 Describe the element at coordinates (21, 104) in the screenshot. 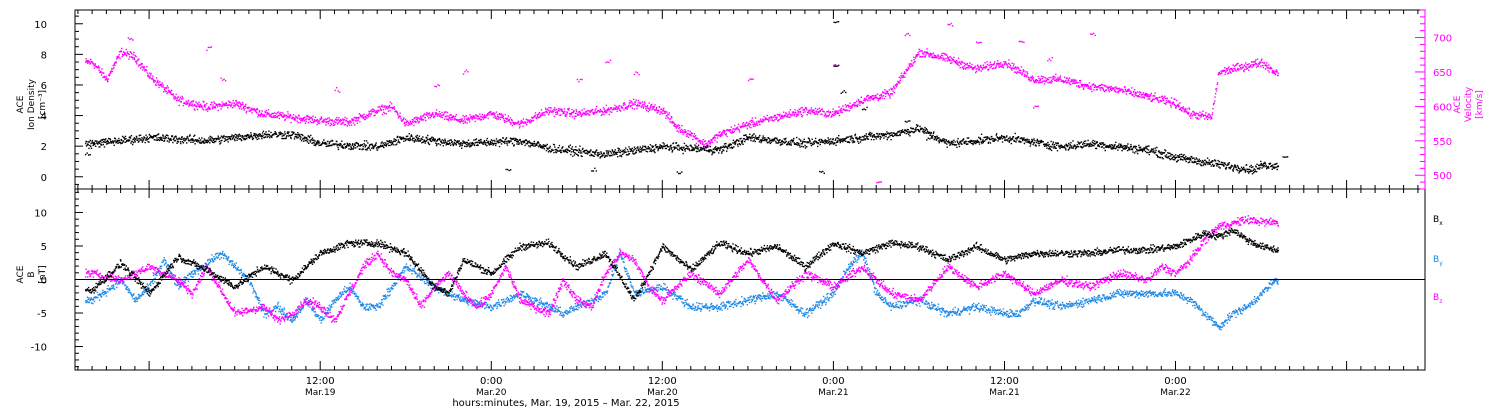

I see `y-title-density-line-0: ACE` at that location.